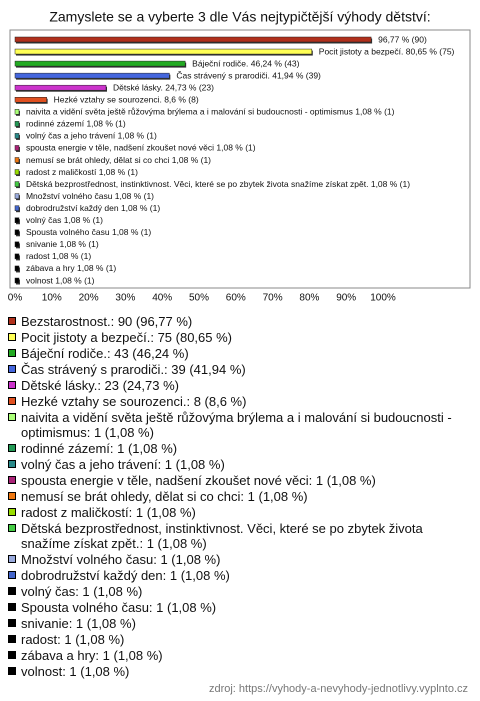  What do you see at coordinates (248, 75) in the screenshot?
I see `value-label: Čas strávený s prarodiči. 41,94 % (39)` at bounding box center [248, 75].